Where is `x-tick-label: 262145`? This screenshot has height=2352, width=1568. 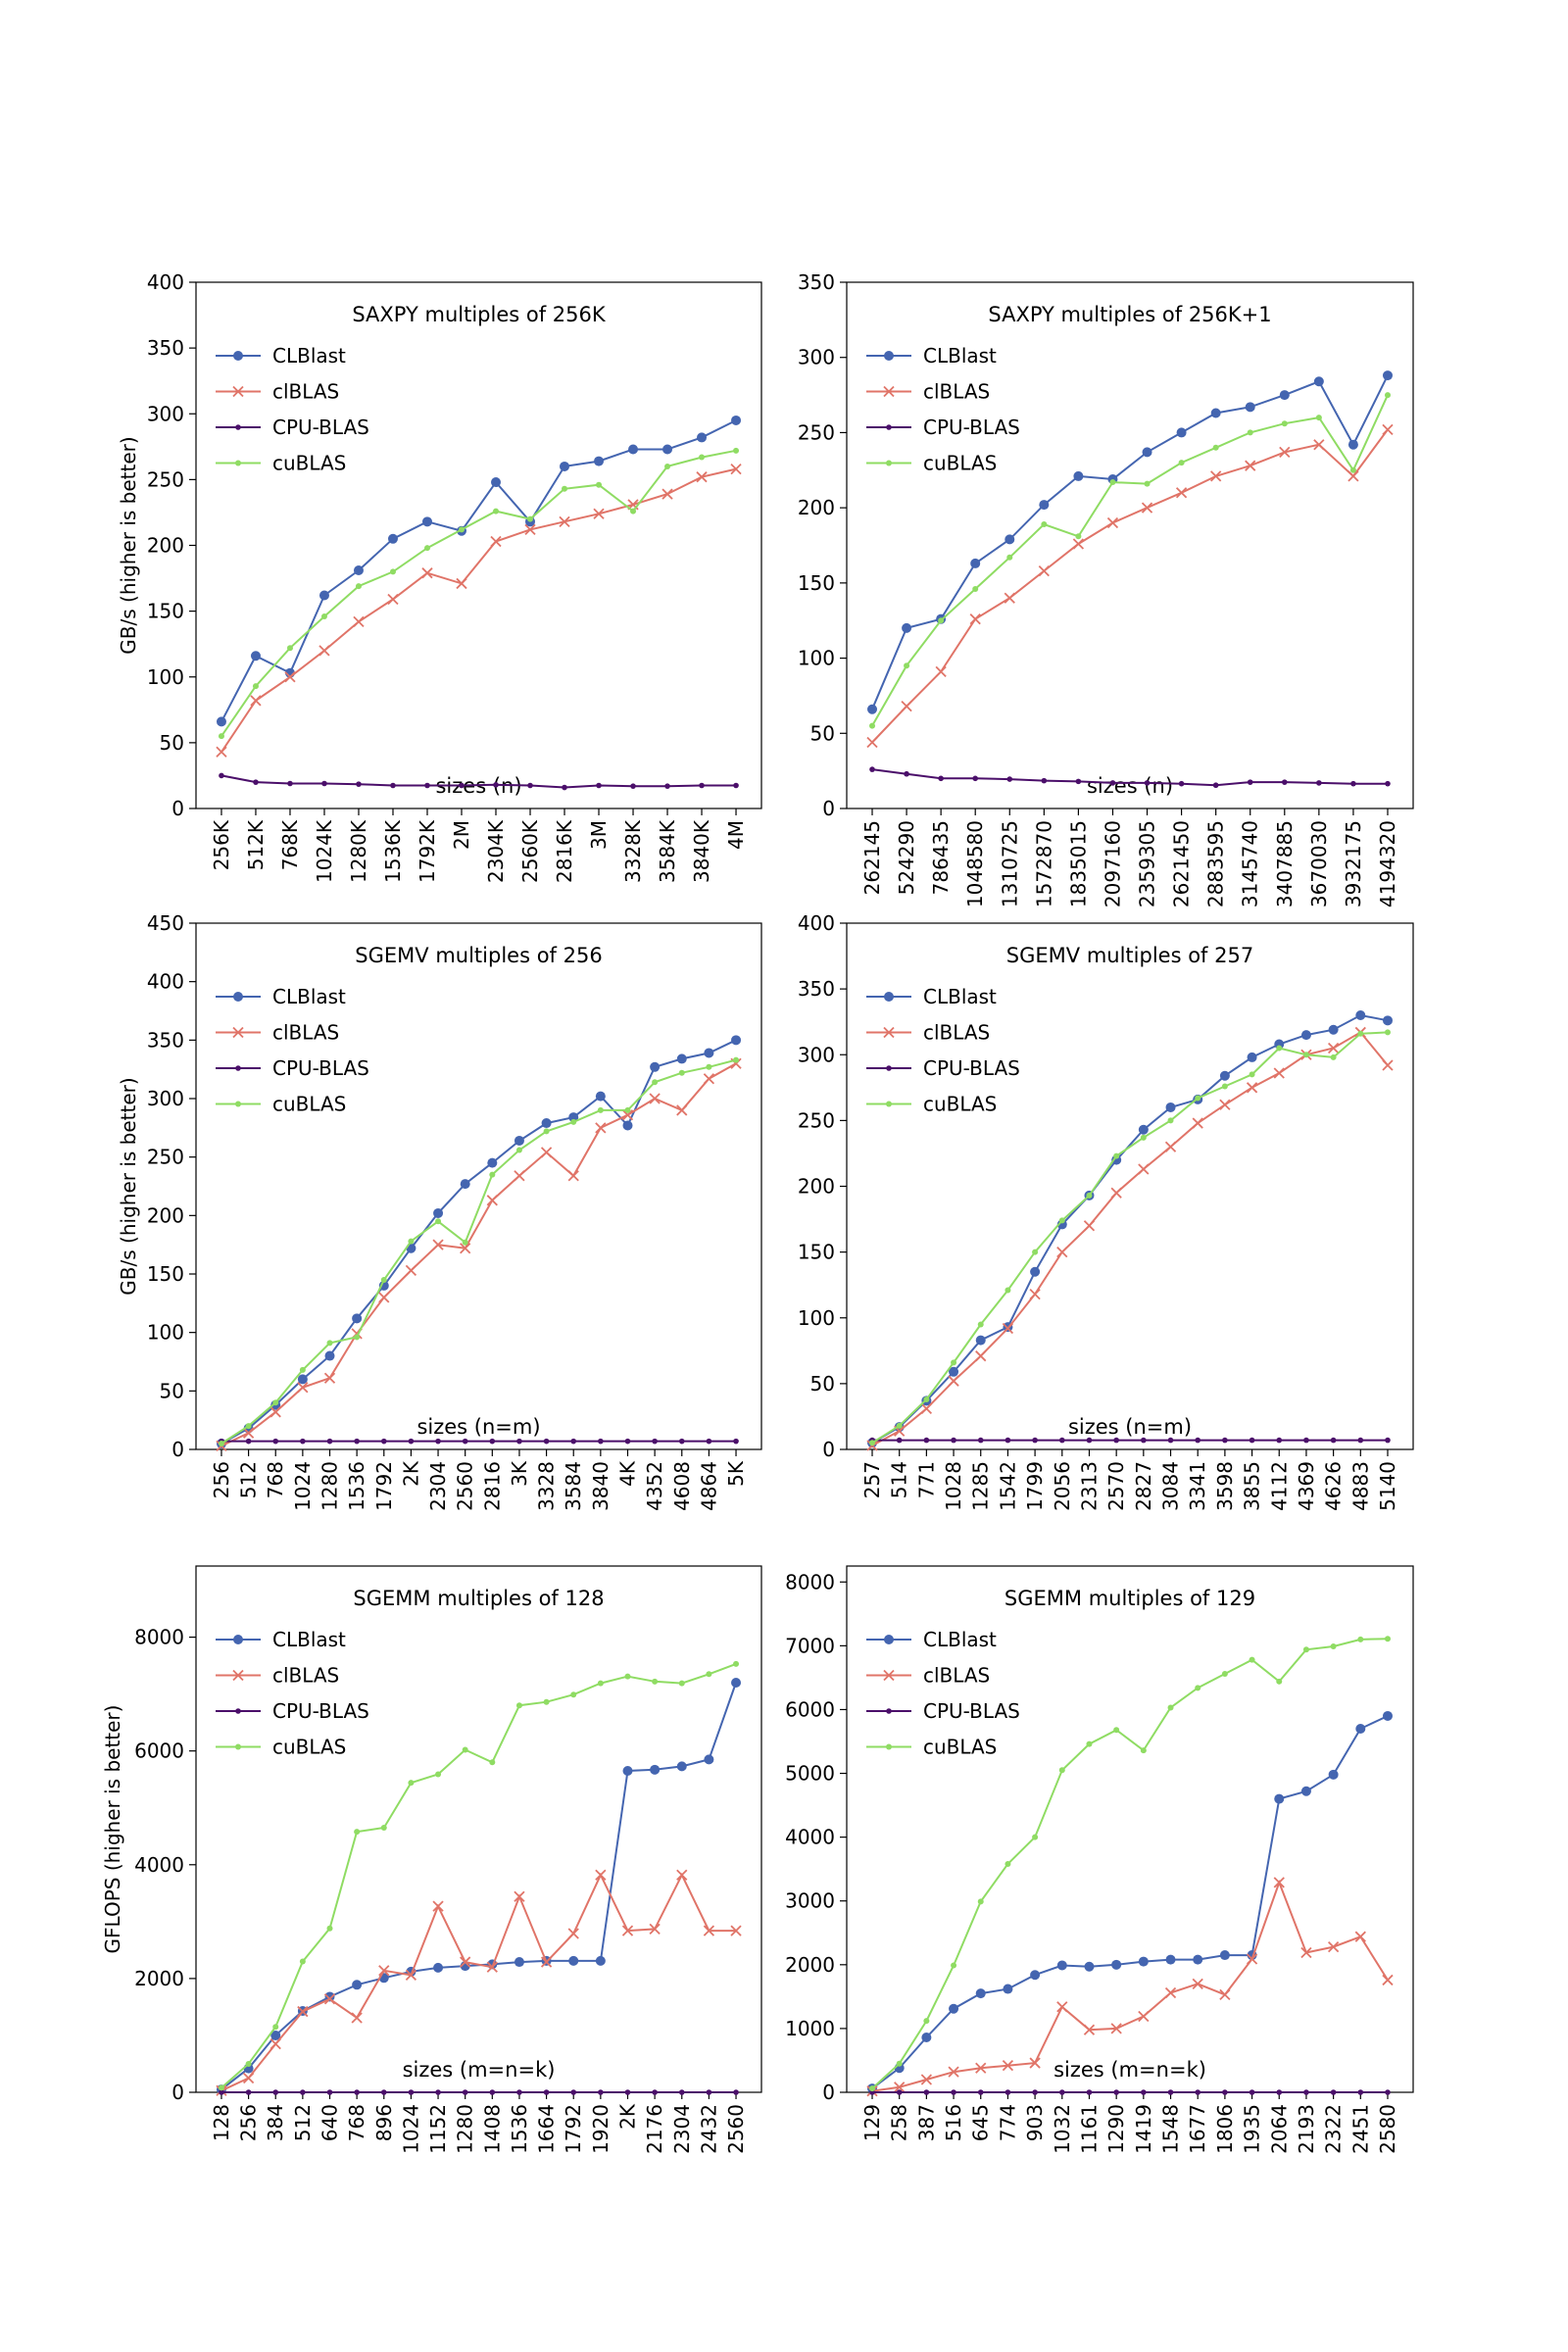 x-tick-label: 262145 is located at coordinates (872, 857).